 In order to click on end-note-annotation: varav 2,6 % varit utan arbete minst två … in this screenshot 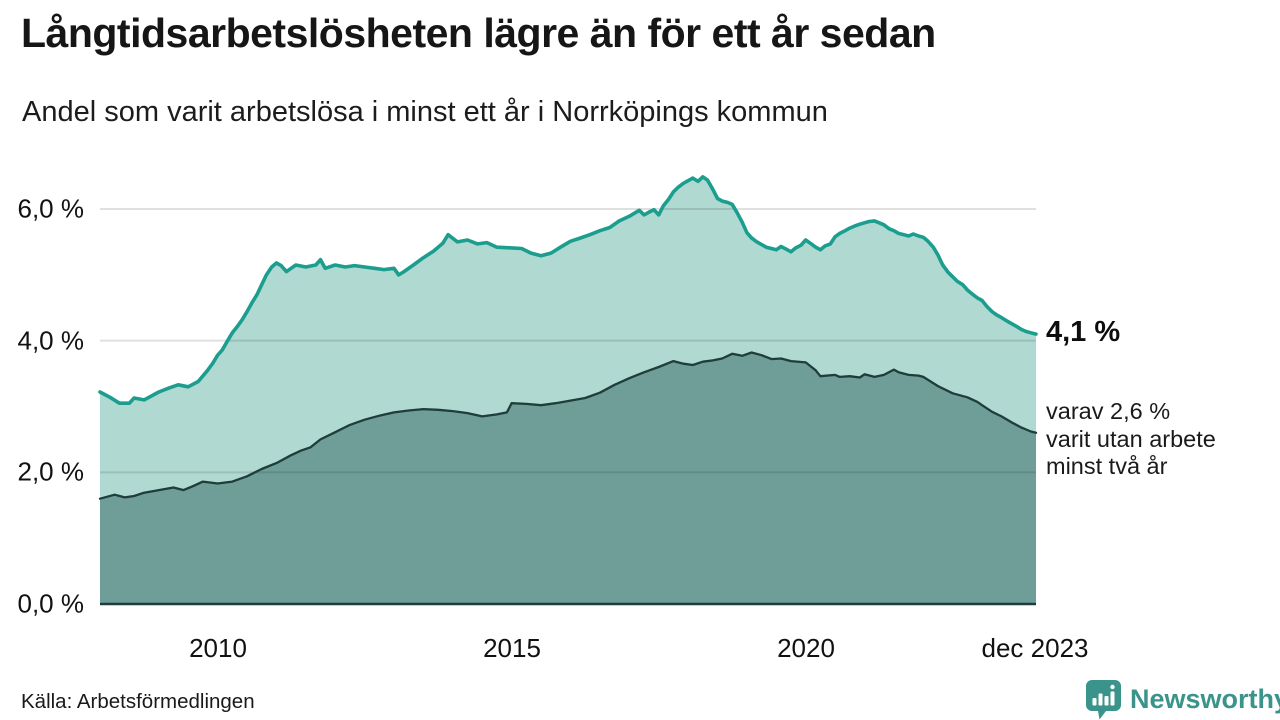, I will do `click(1131, 439)`.